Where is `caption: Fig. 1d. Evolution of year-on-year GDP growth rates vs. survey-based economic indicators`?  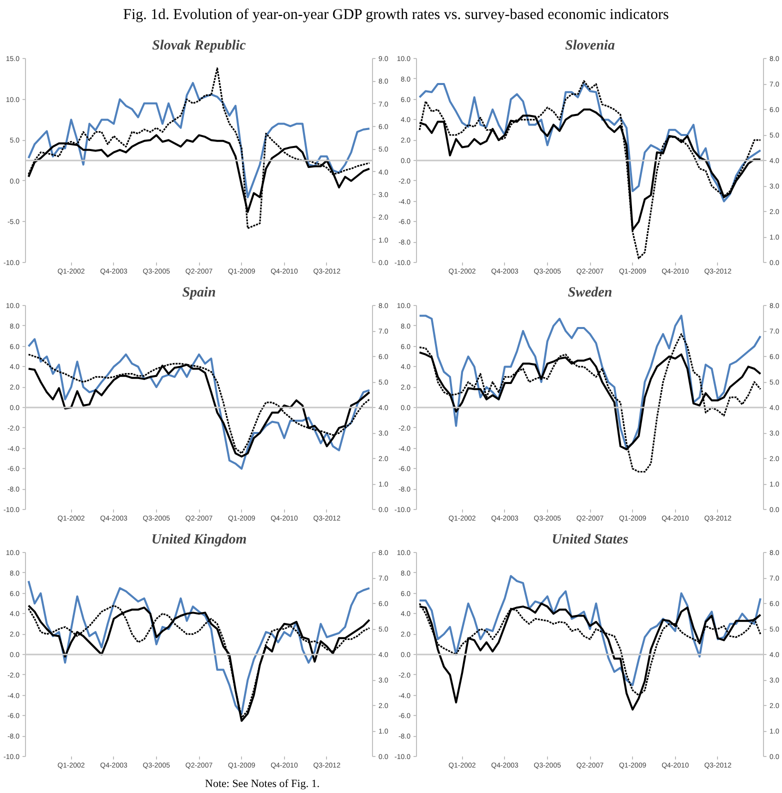 caption: Fig. 1d. Evolution of year-on-year GDP growth rates vs. survey-based economic indicators is located at coordinates (396, 15).